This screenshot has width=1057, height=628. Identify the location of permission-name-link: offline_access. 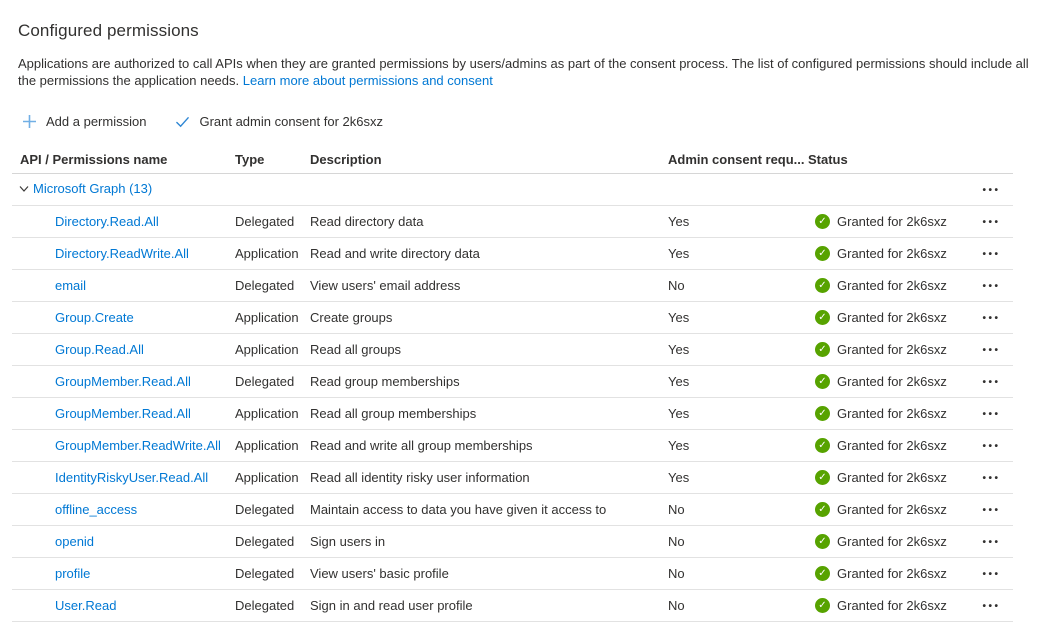
(96, 509).